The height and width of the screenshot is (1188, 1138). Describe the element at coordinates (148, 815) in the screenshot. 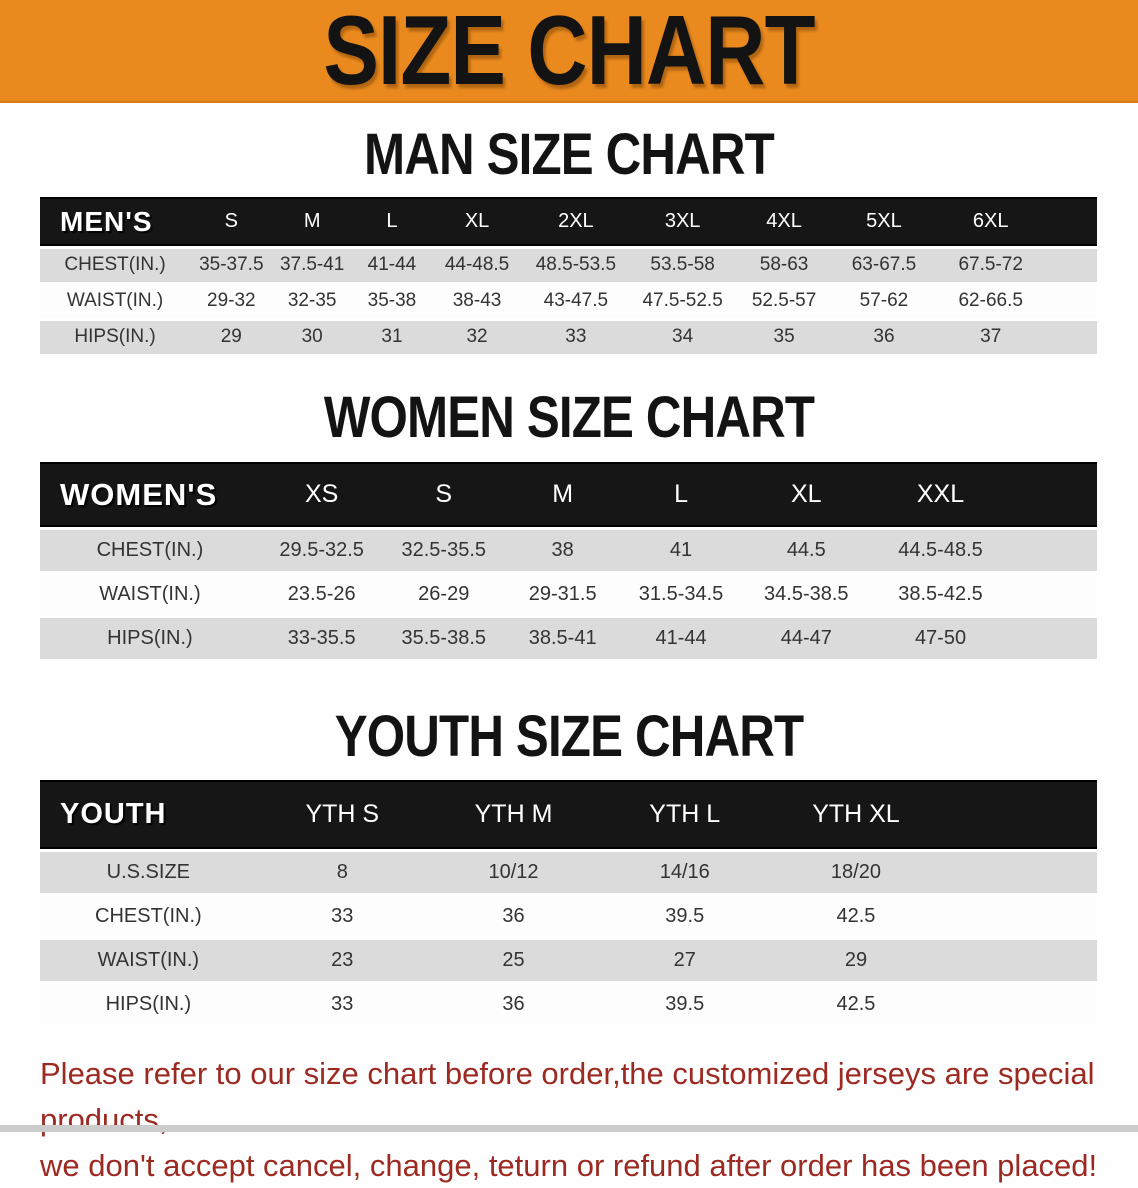

I see `youth-table-title: YOUTH` at that location.